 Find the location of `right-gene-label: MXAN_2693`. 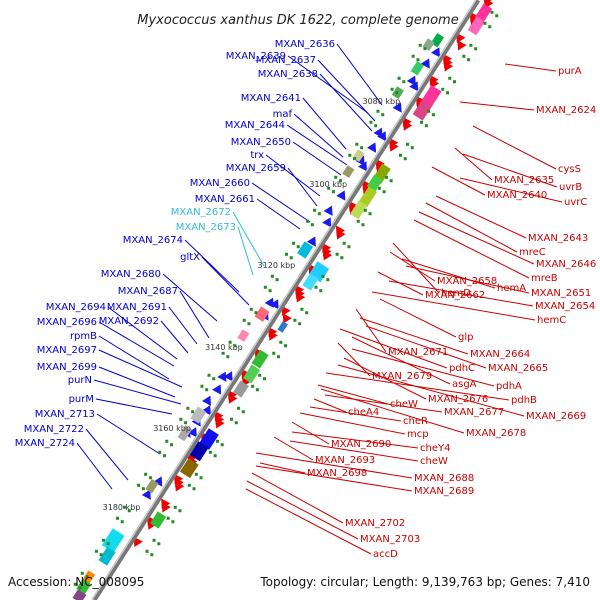

right-gene-label: MXAN_2693 is located at coordinates (345, 460).